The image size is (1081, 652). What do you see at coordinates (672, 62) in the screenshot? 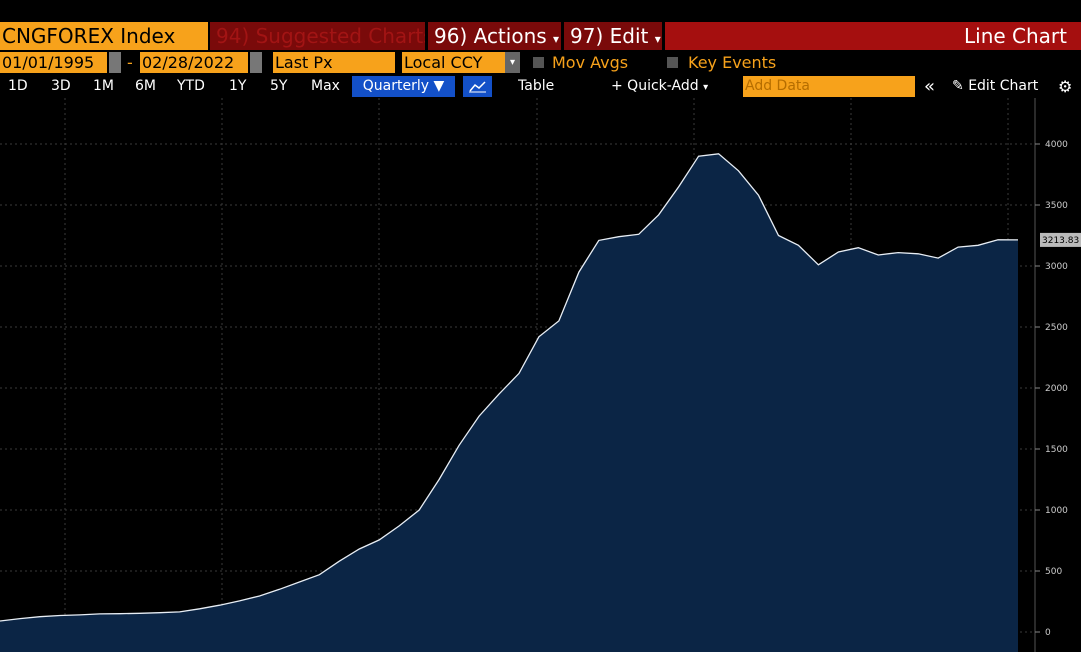
I see `key-events-checkbox` at bounding box center [672, 62].